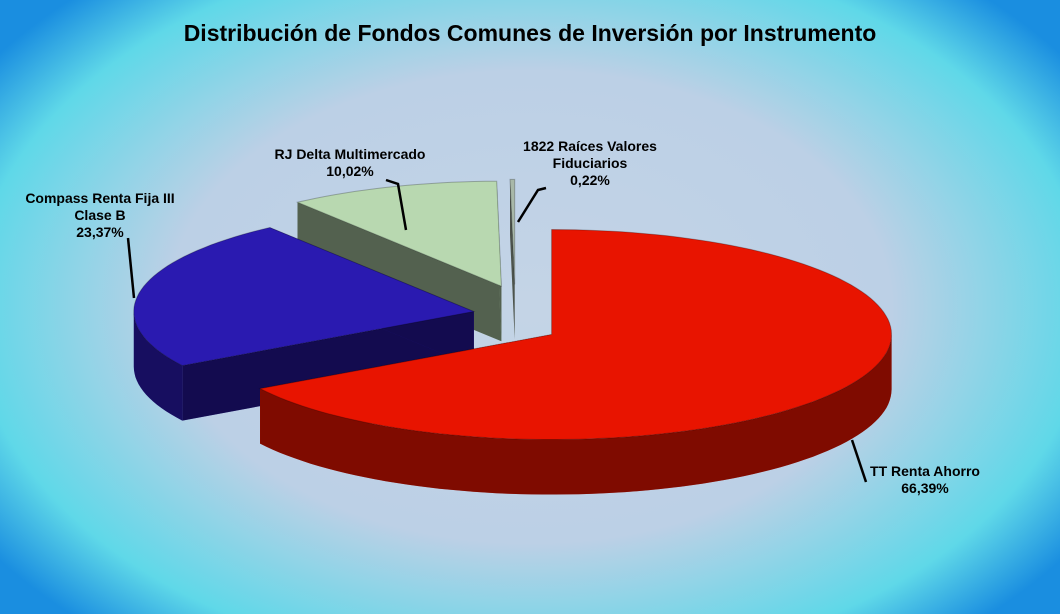 This screenshot has width=1060, height=614. I want to click on value-label: 66,39%, so click(925, 488).